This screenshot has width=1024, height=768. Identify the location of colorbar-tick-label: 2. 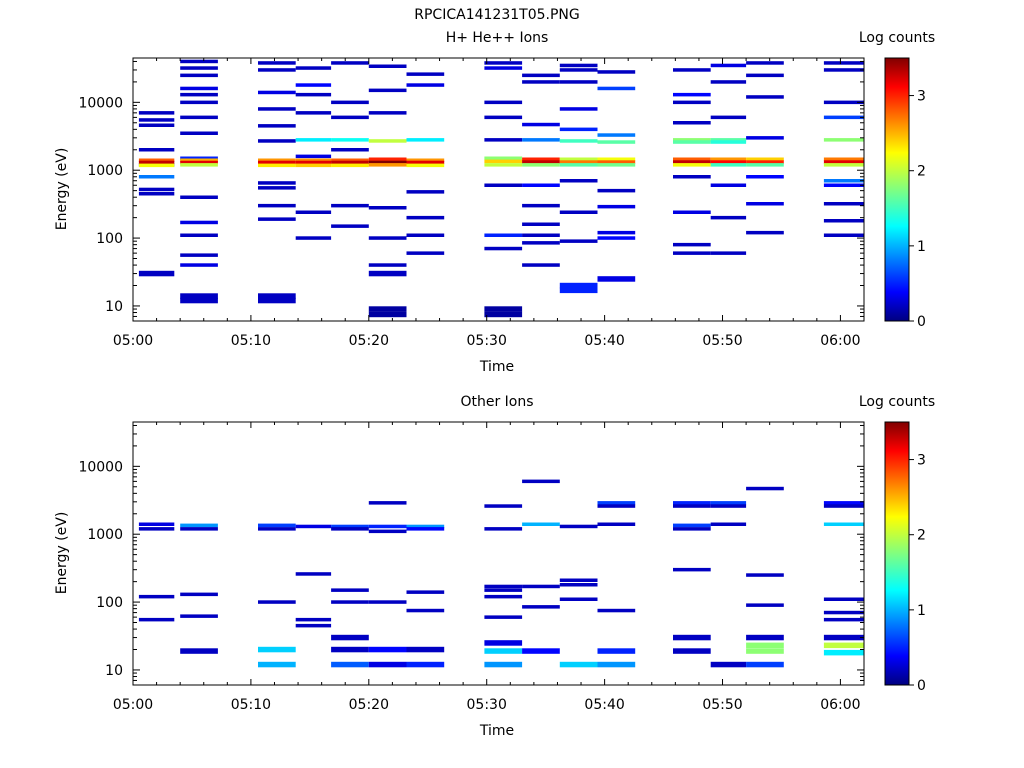
(921, 536).